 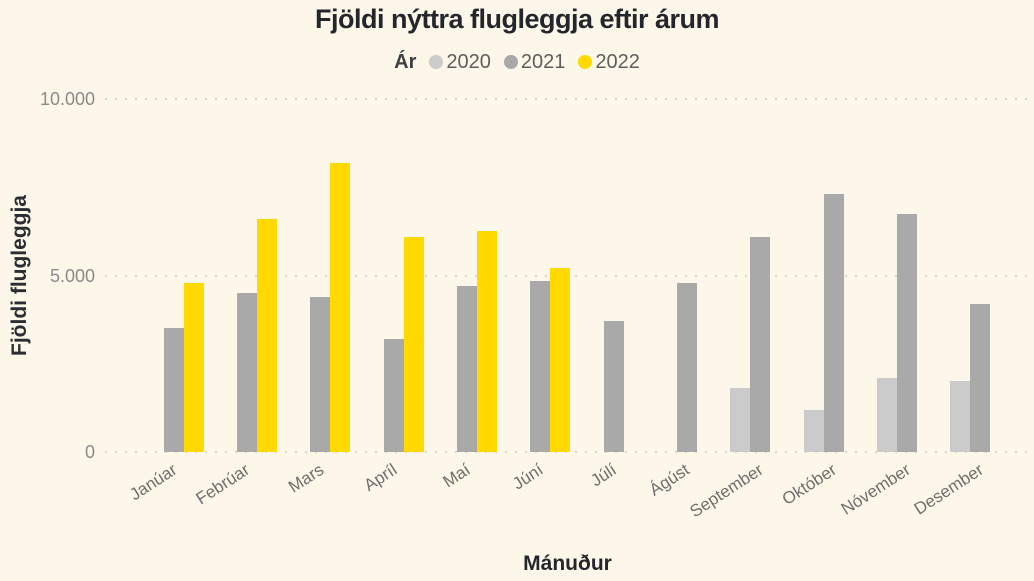 I want to click on x-axis-label-október: Október, so click(x=809, y=484).